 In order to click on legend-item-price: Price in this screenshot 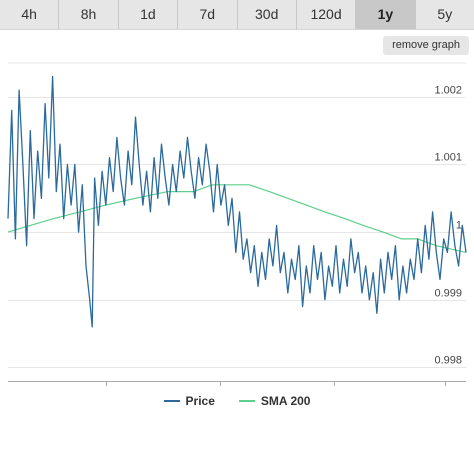, I will do `click(189, 401)`.